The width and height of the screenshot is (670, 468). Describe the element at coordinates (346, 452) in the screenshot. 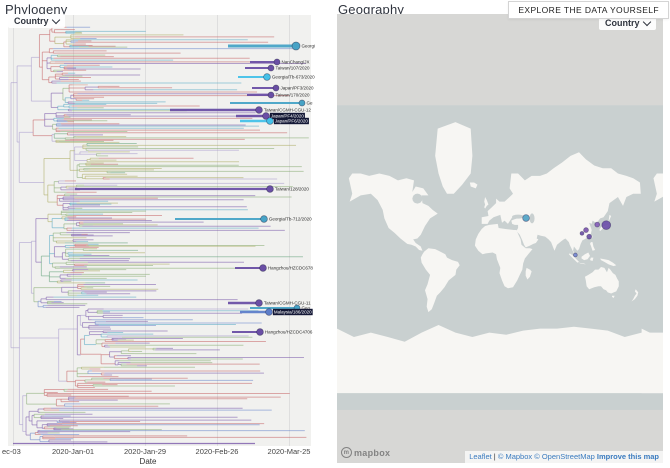

I see `mapbox-logo-icon: m` at that location.